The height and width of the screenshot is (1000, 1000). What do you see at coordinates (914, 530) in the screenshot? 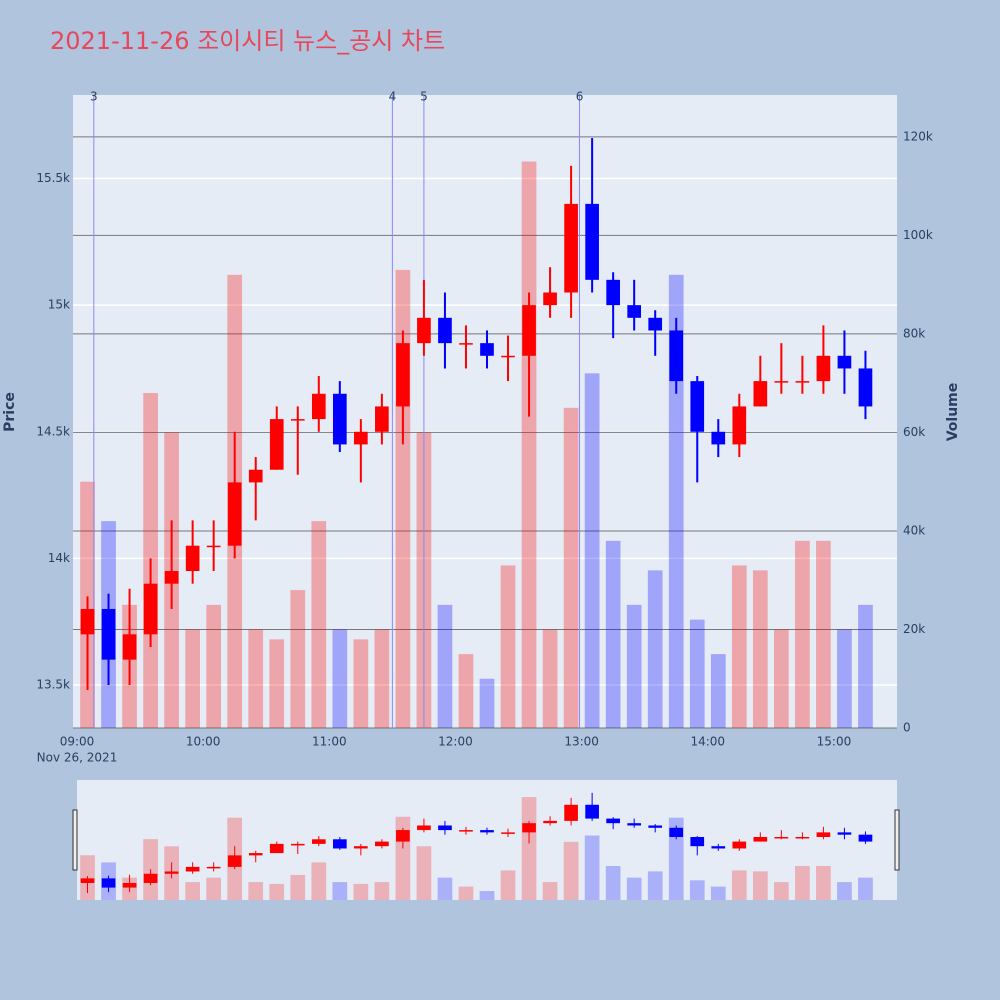
I see `y2-tick-label: 40k` at bounding box center [914, 530].